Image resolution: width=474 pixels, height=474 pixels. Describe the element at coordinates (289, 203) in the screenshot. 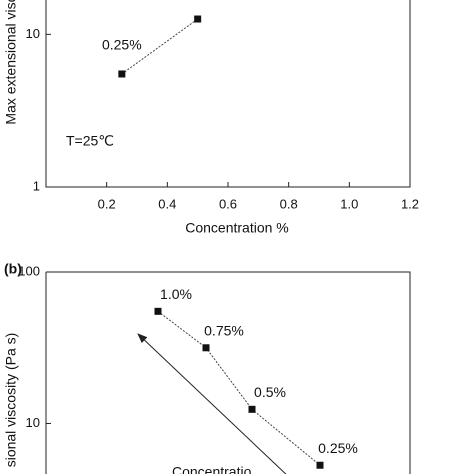

I see `x-tick-label: 0.8` at that location.